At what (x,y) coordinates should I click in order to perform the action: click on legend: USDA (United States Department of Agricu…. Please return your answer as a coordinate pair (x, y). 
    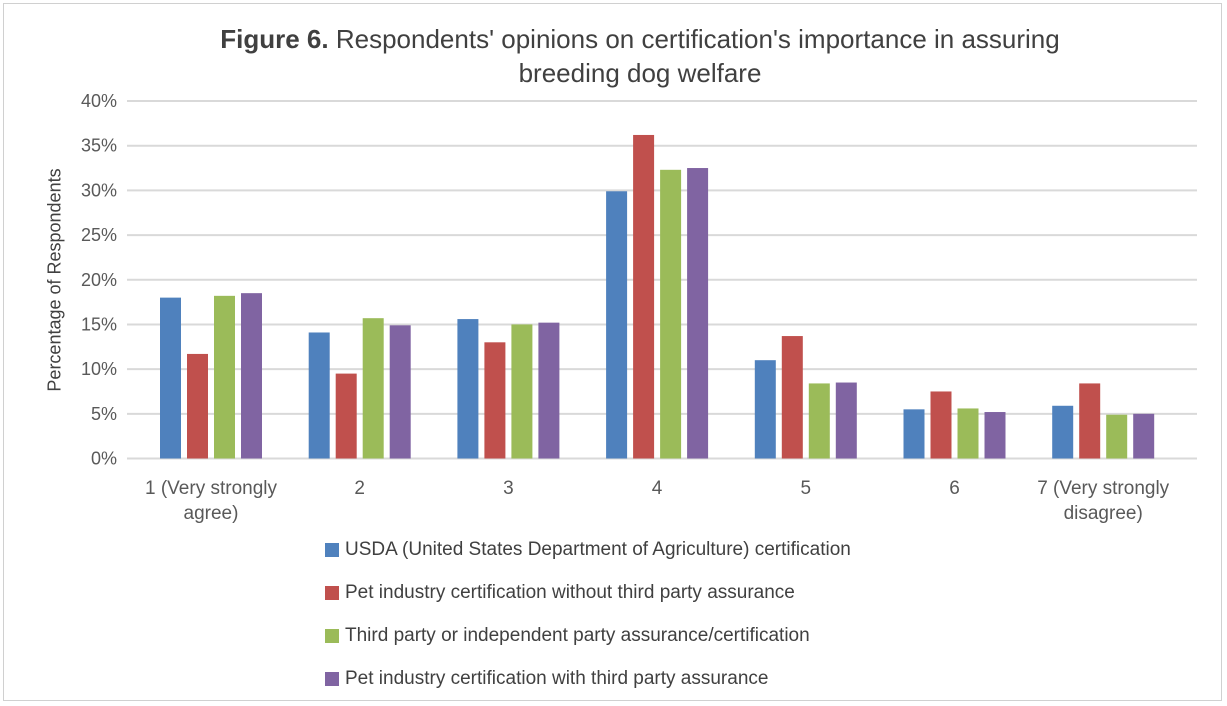
    Looking at the image, I should click on (588, 614).